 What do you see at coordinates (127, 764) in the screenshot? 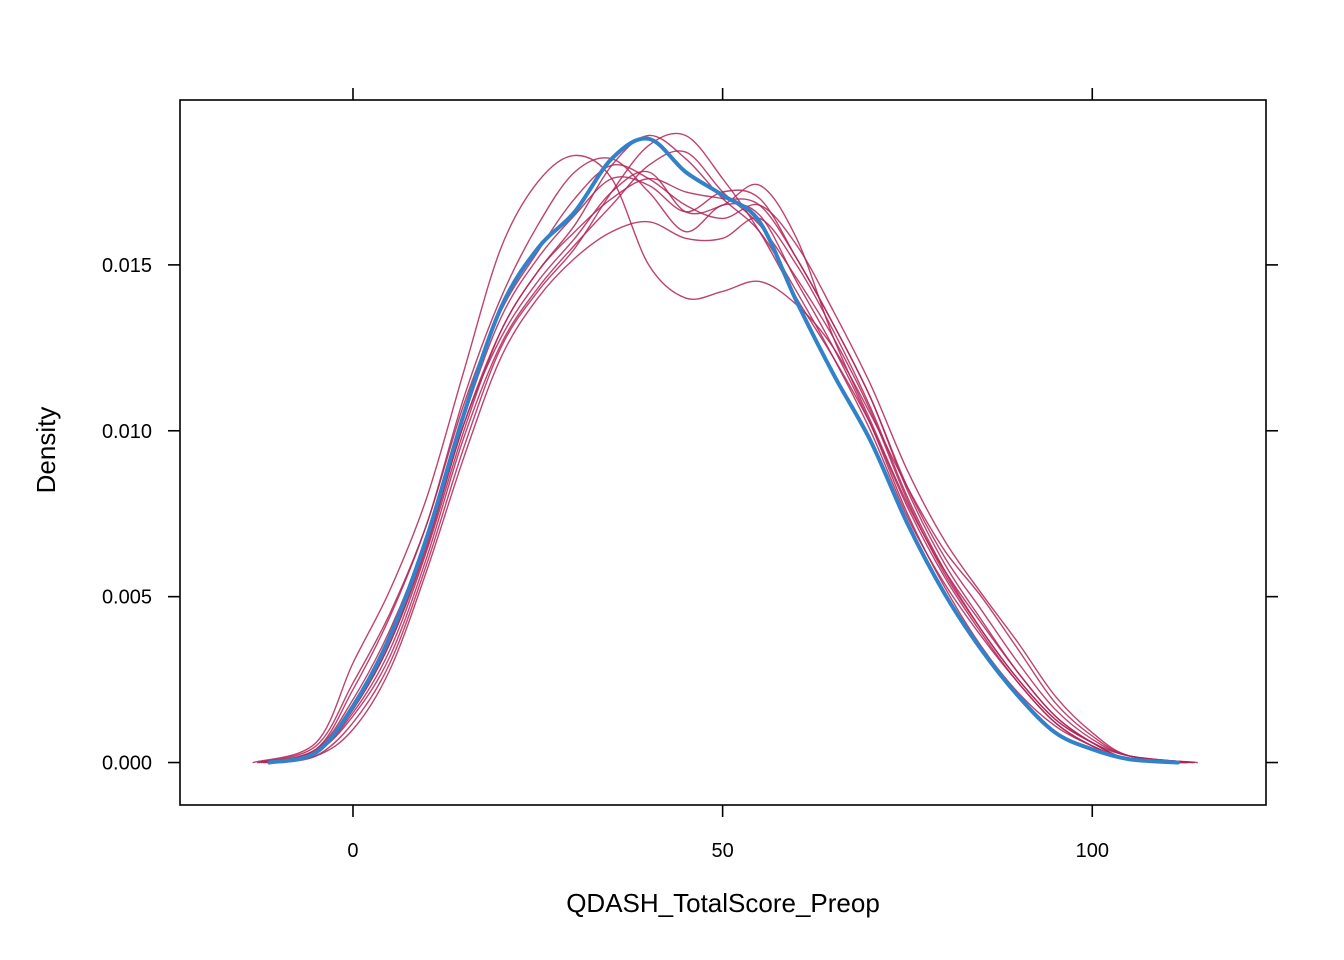
I see `y-tick-label: 0.000` at bounding box center [127, 764].